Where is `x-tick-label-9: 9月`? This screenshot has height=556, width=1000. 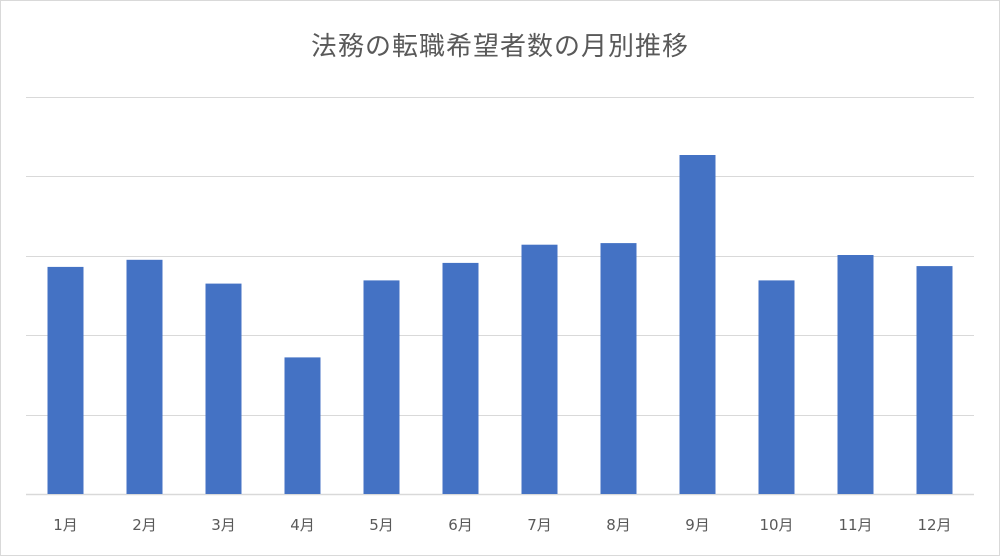
x-tick-label-9: 9月 is located at coordinates (697, 525).